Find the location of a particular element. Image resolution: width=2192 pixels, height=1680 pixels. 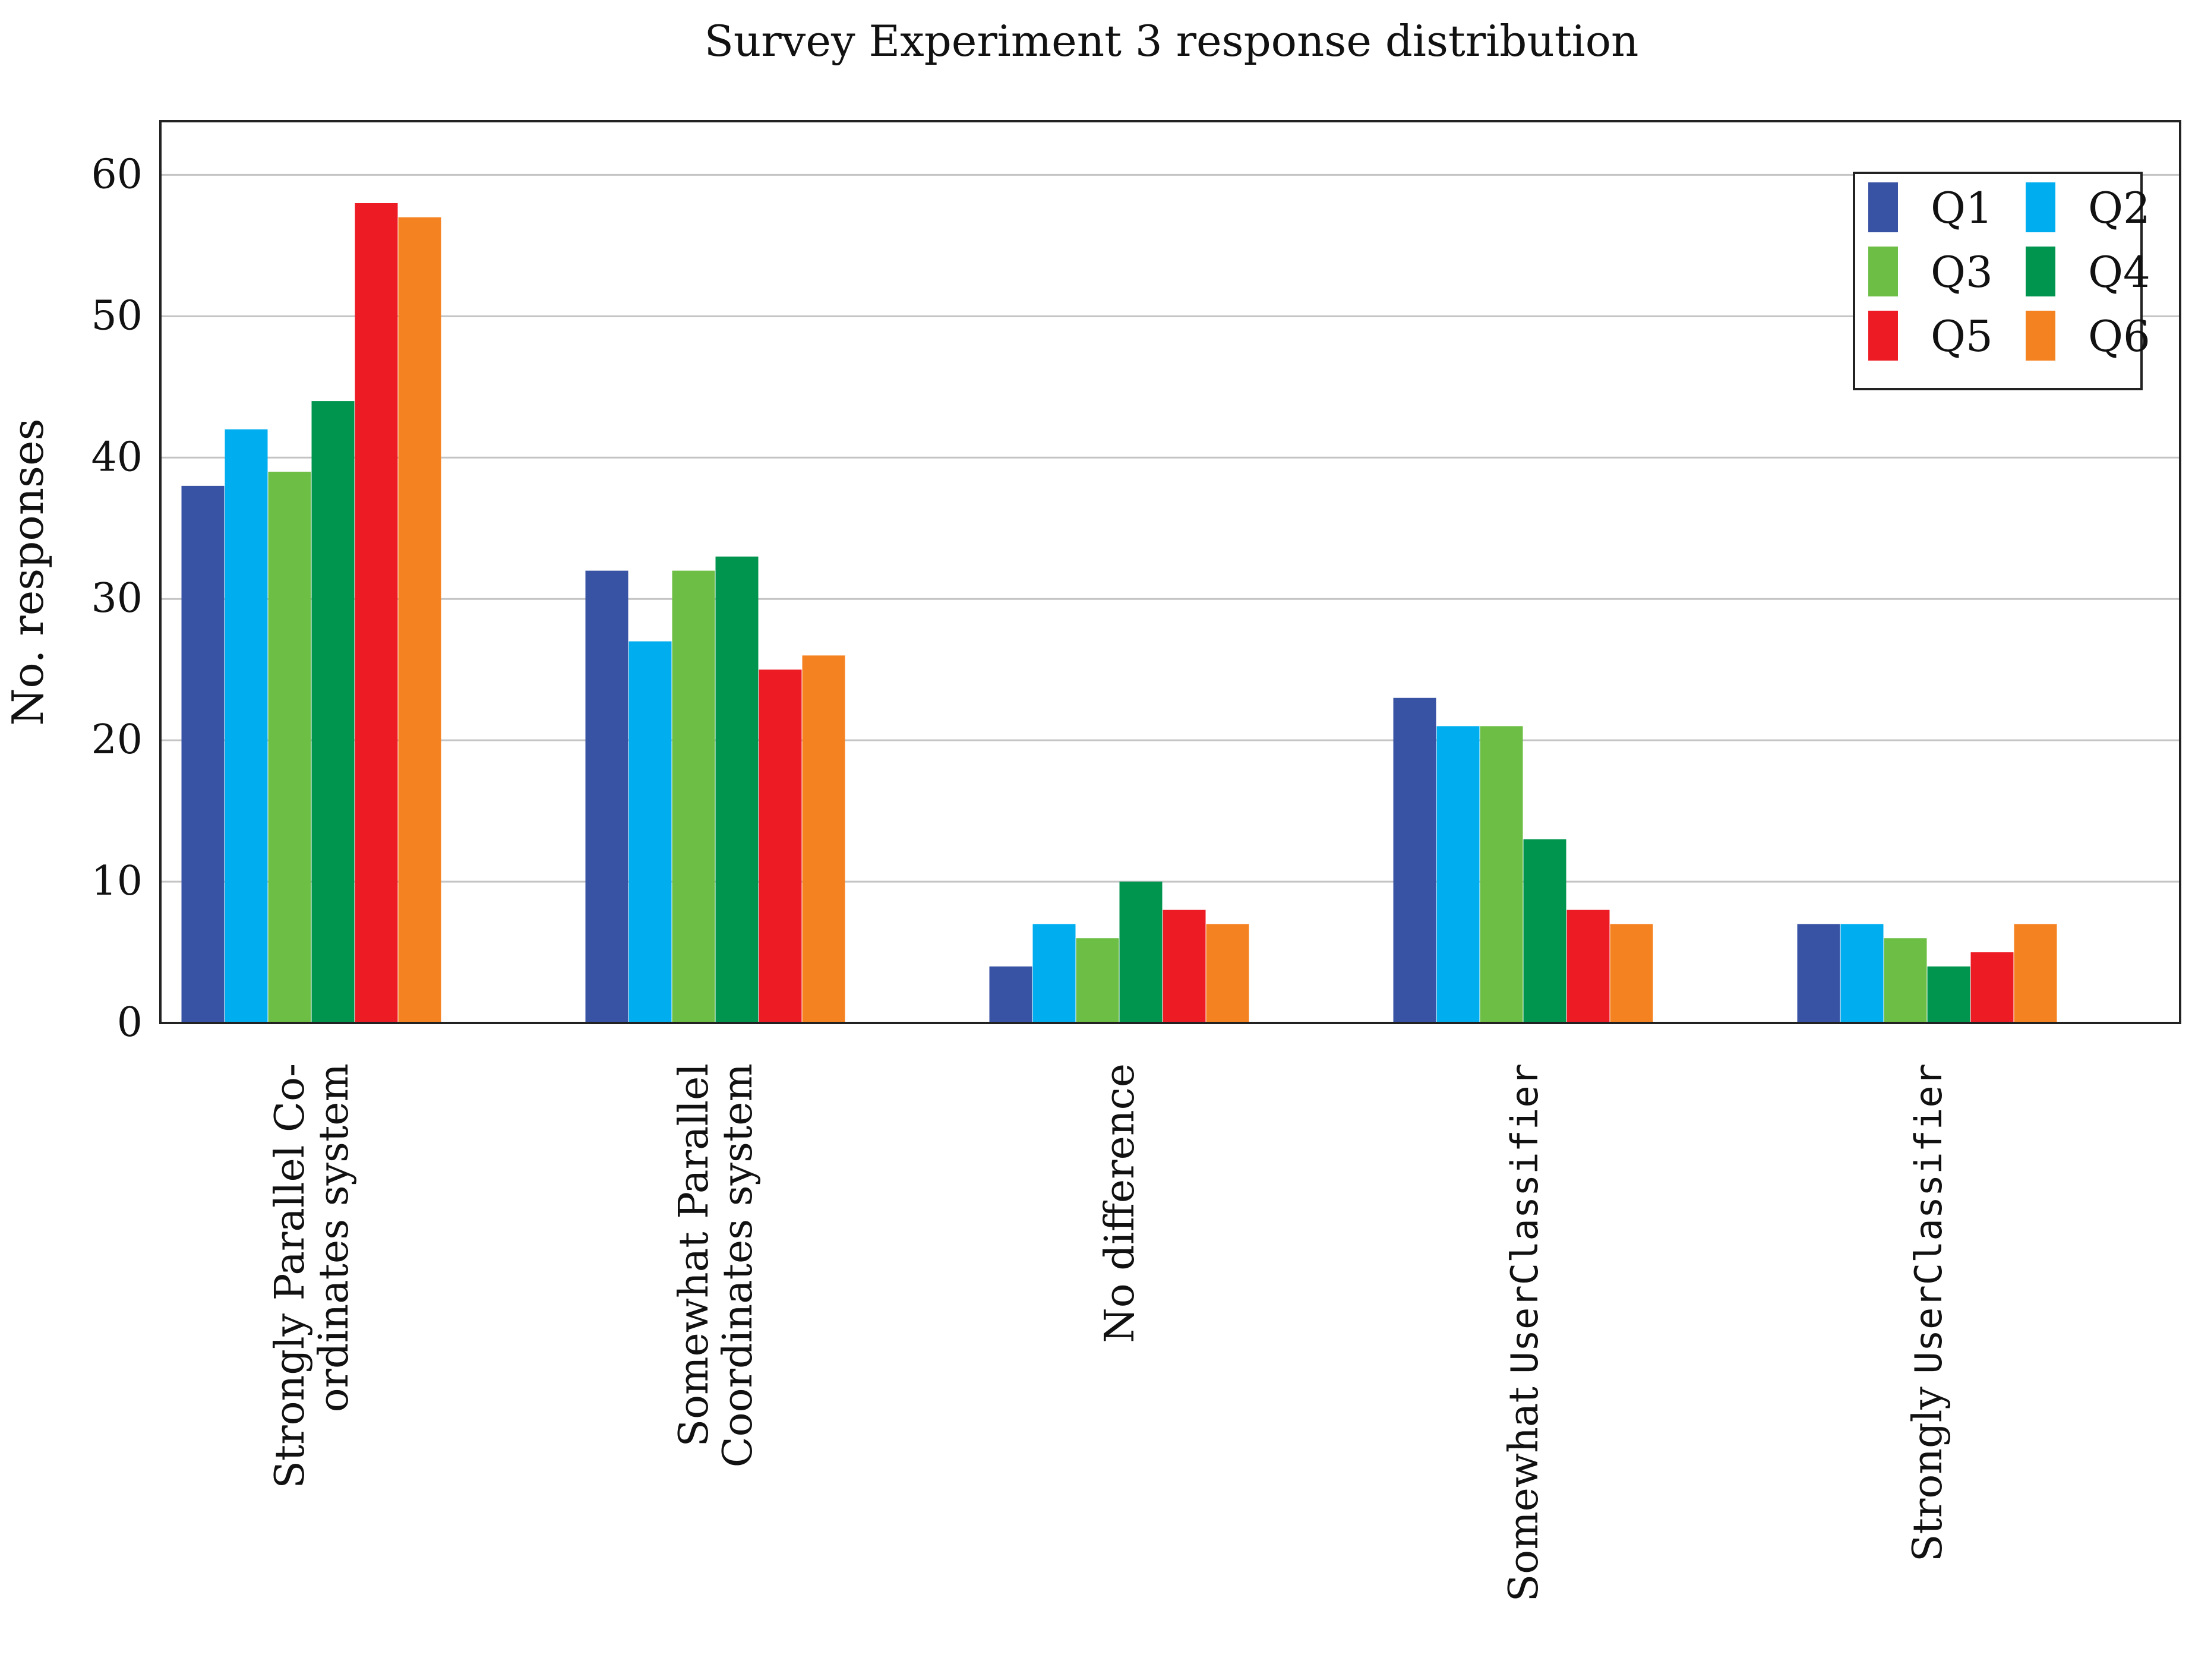

bar-q3-cat4 is located at coordinates (1501, 874).